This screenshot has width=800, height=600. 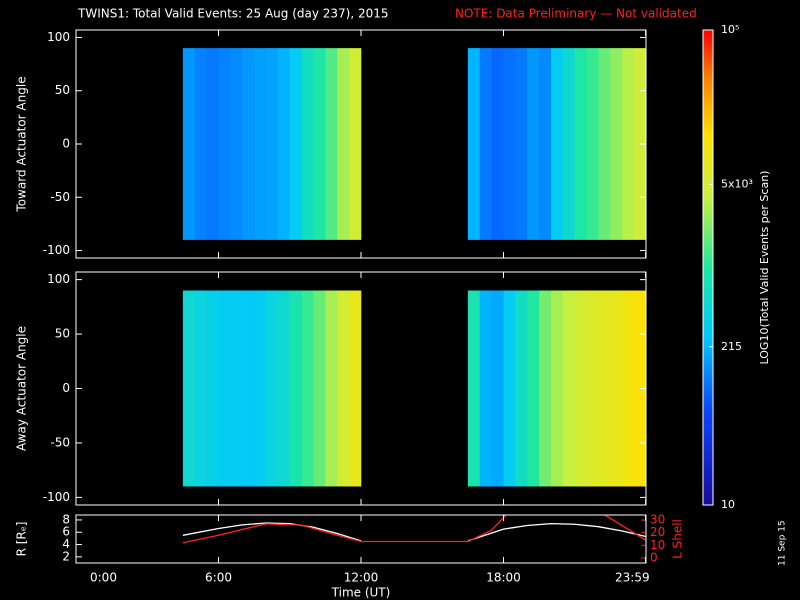 I want to click on x-axis-label: Time (UT), so click(x=361, y=593).